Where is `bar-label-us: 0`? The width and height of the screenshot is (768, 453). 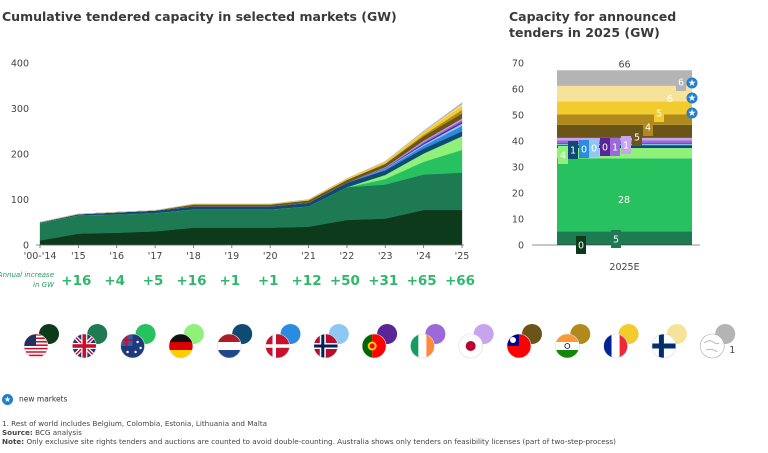
bar-label-us: 0 is located at coordinates (581, 246).